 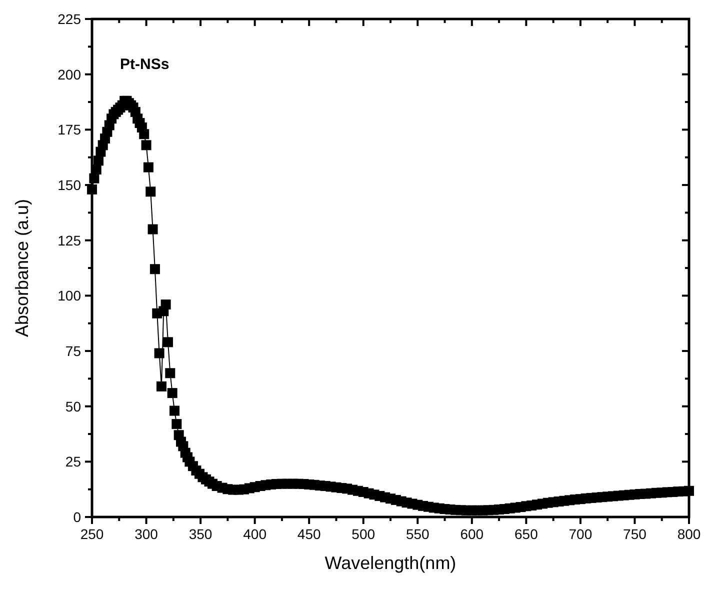 I want to click on y-tick-label: 100, so click(x=70, y=296).